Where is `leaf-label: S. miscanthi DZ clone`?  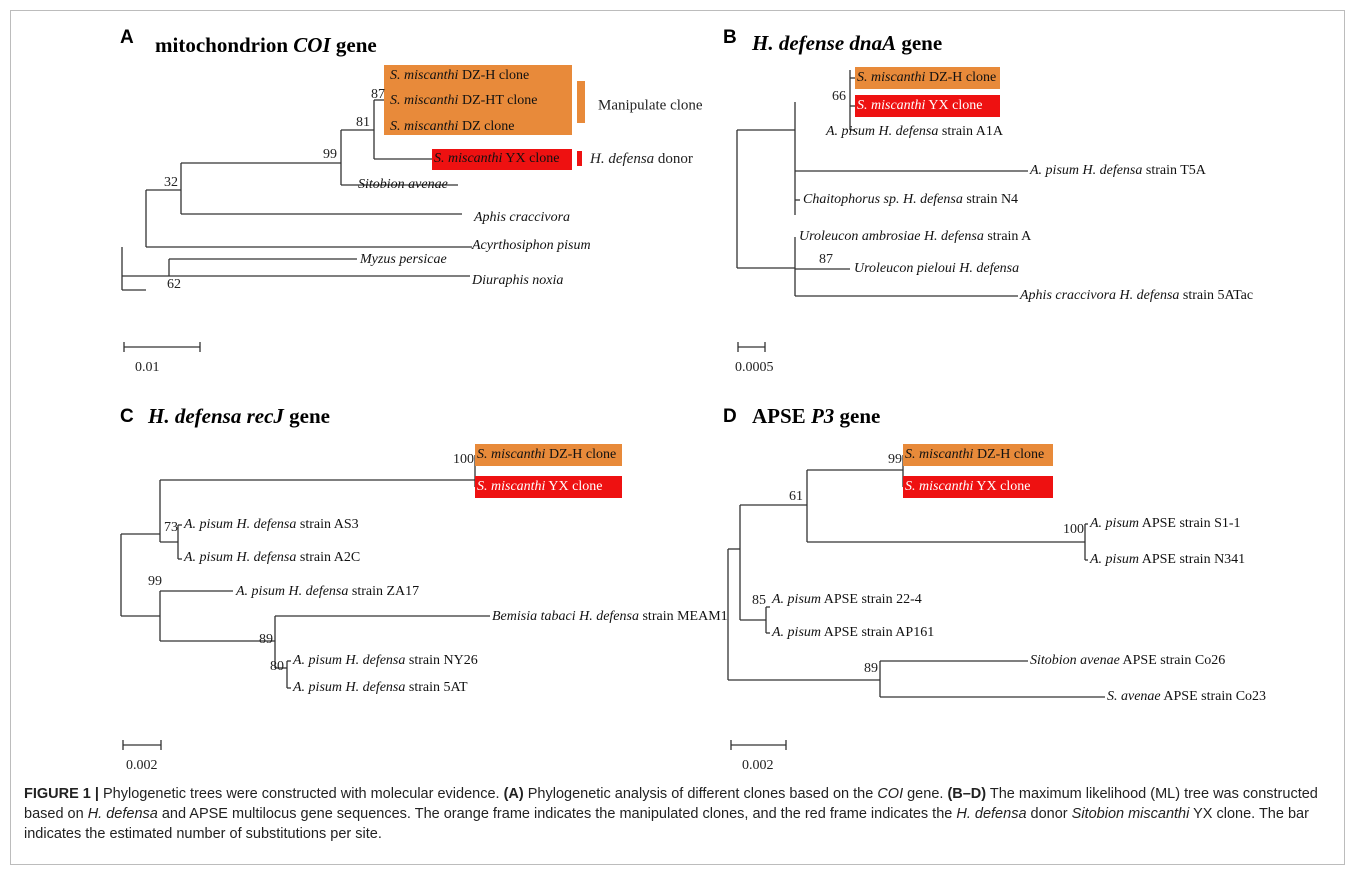 leaf-label: S. miscanthi DZ clone is located at coordinates (452, 126).